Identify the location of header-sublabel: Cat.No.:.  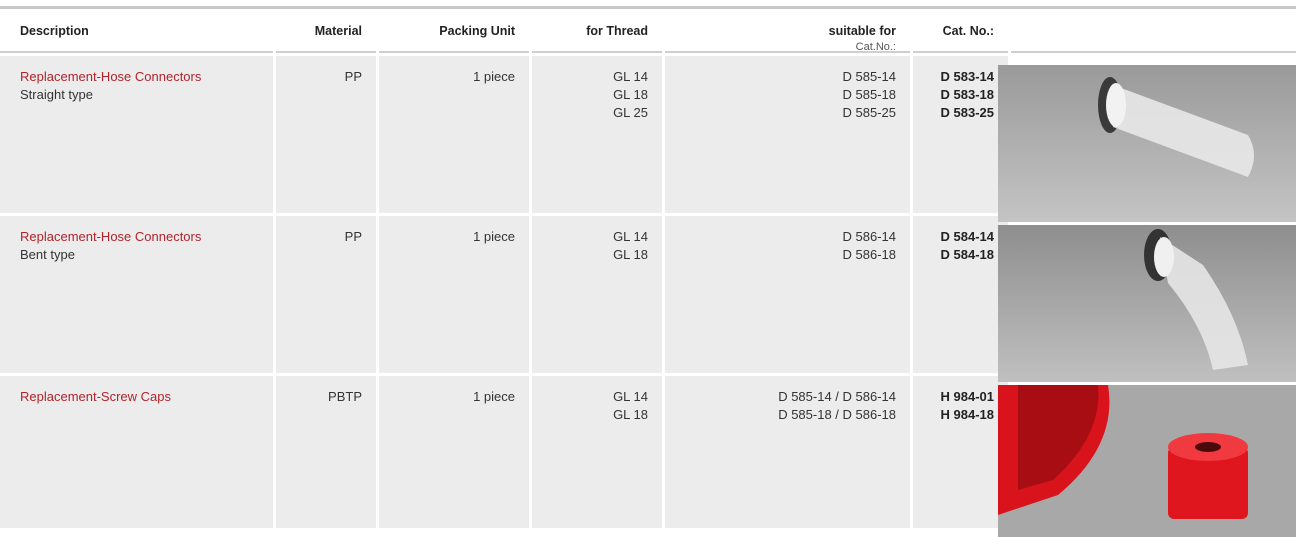
(875, 47).